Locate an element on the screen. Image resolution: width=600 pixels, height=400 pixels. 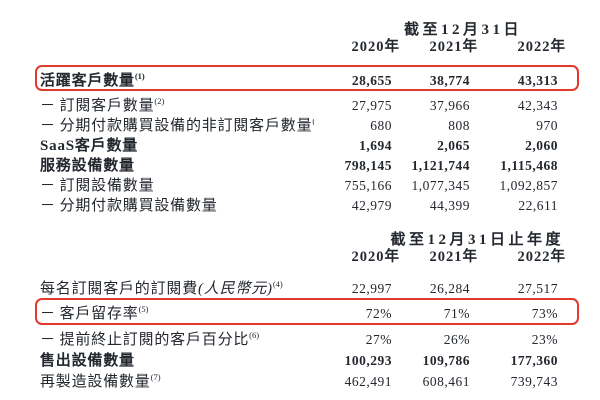
value-2022年: 23% is located at coordinates (544, 339).